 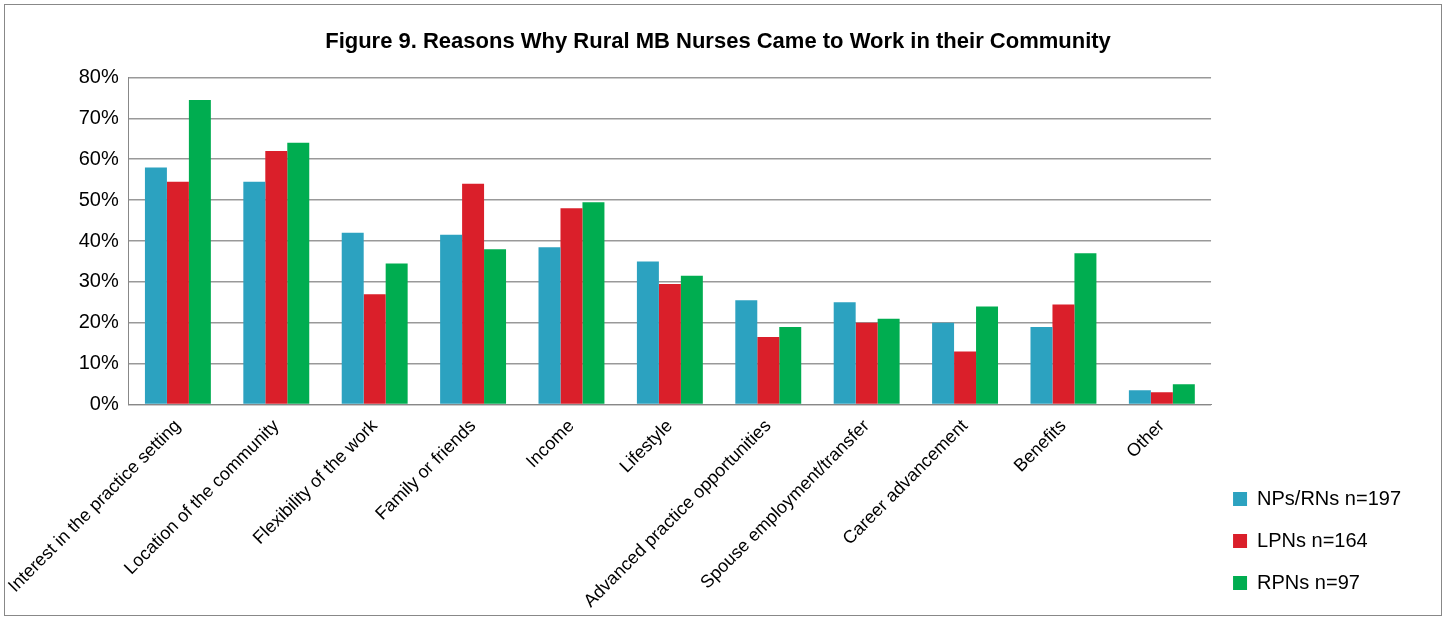 I want to click on y-tick-label: 70%, so click(x=98, y=116).